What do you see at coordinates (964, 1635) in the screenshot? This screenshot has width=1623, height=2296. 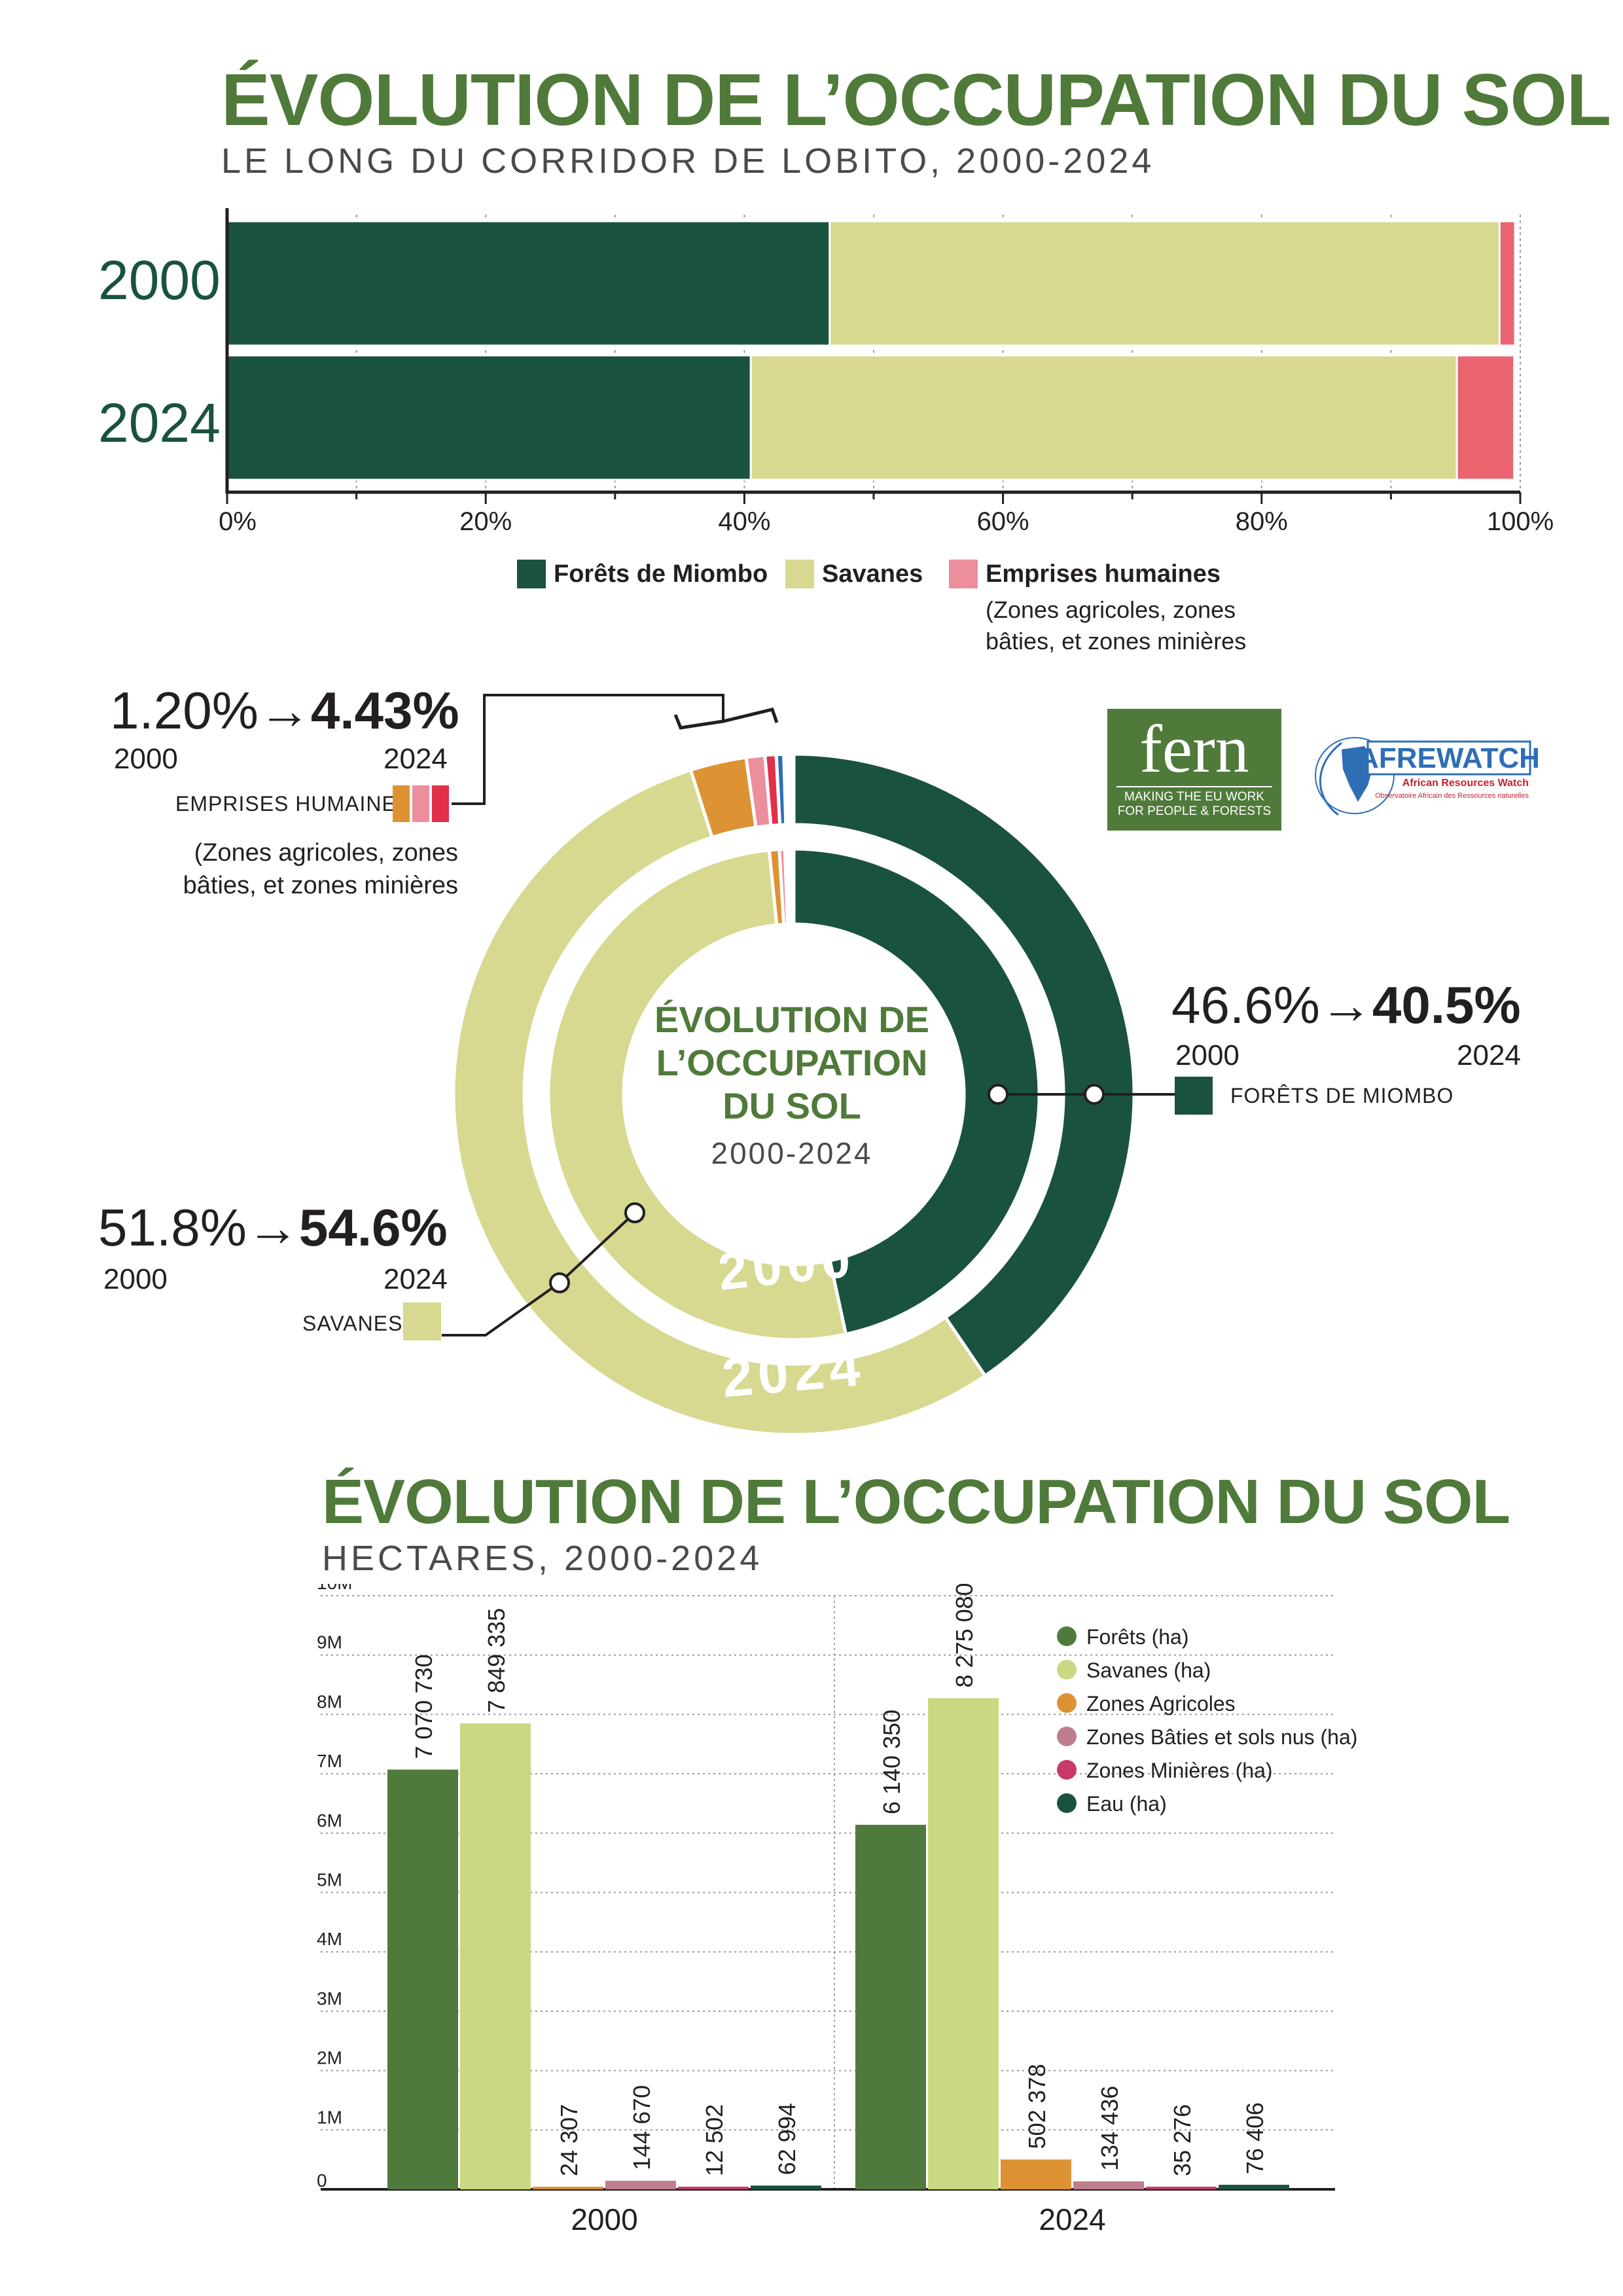 I see `data-label: 8 275 080` at bounding box center [964, 1635].